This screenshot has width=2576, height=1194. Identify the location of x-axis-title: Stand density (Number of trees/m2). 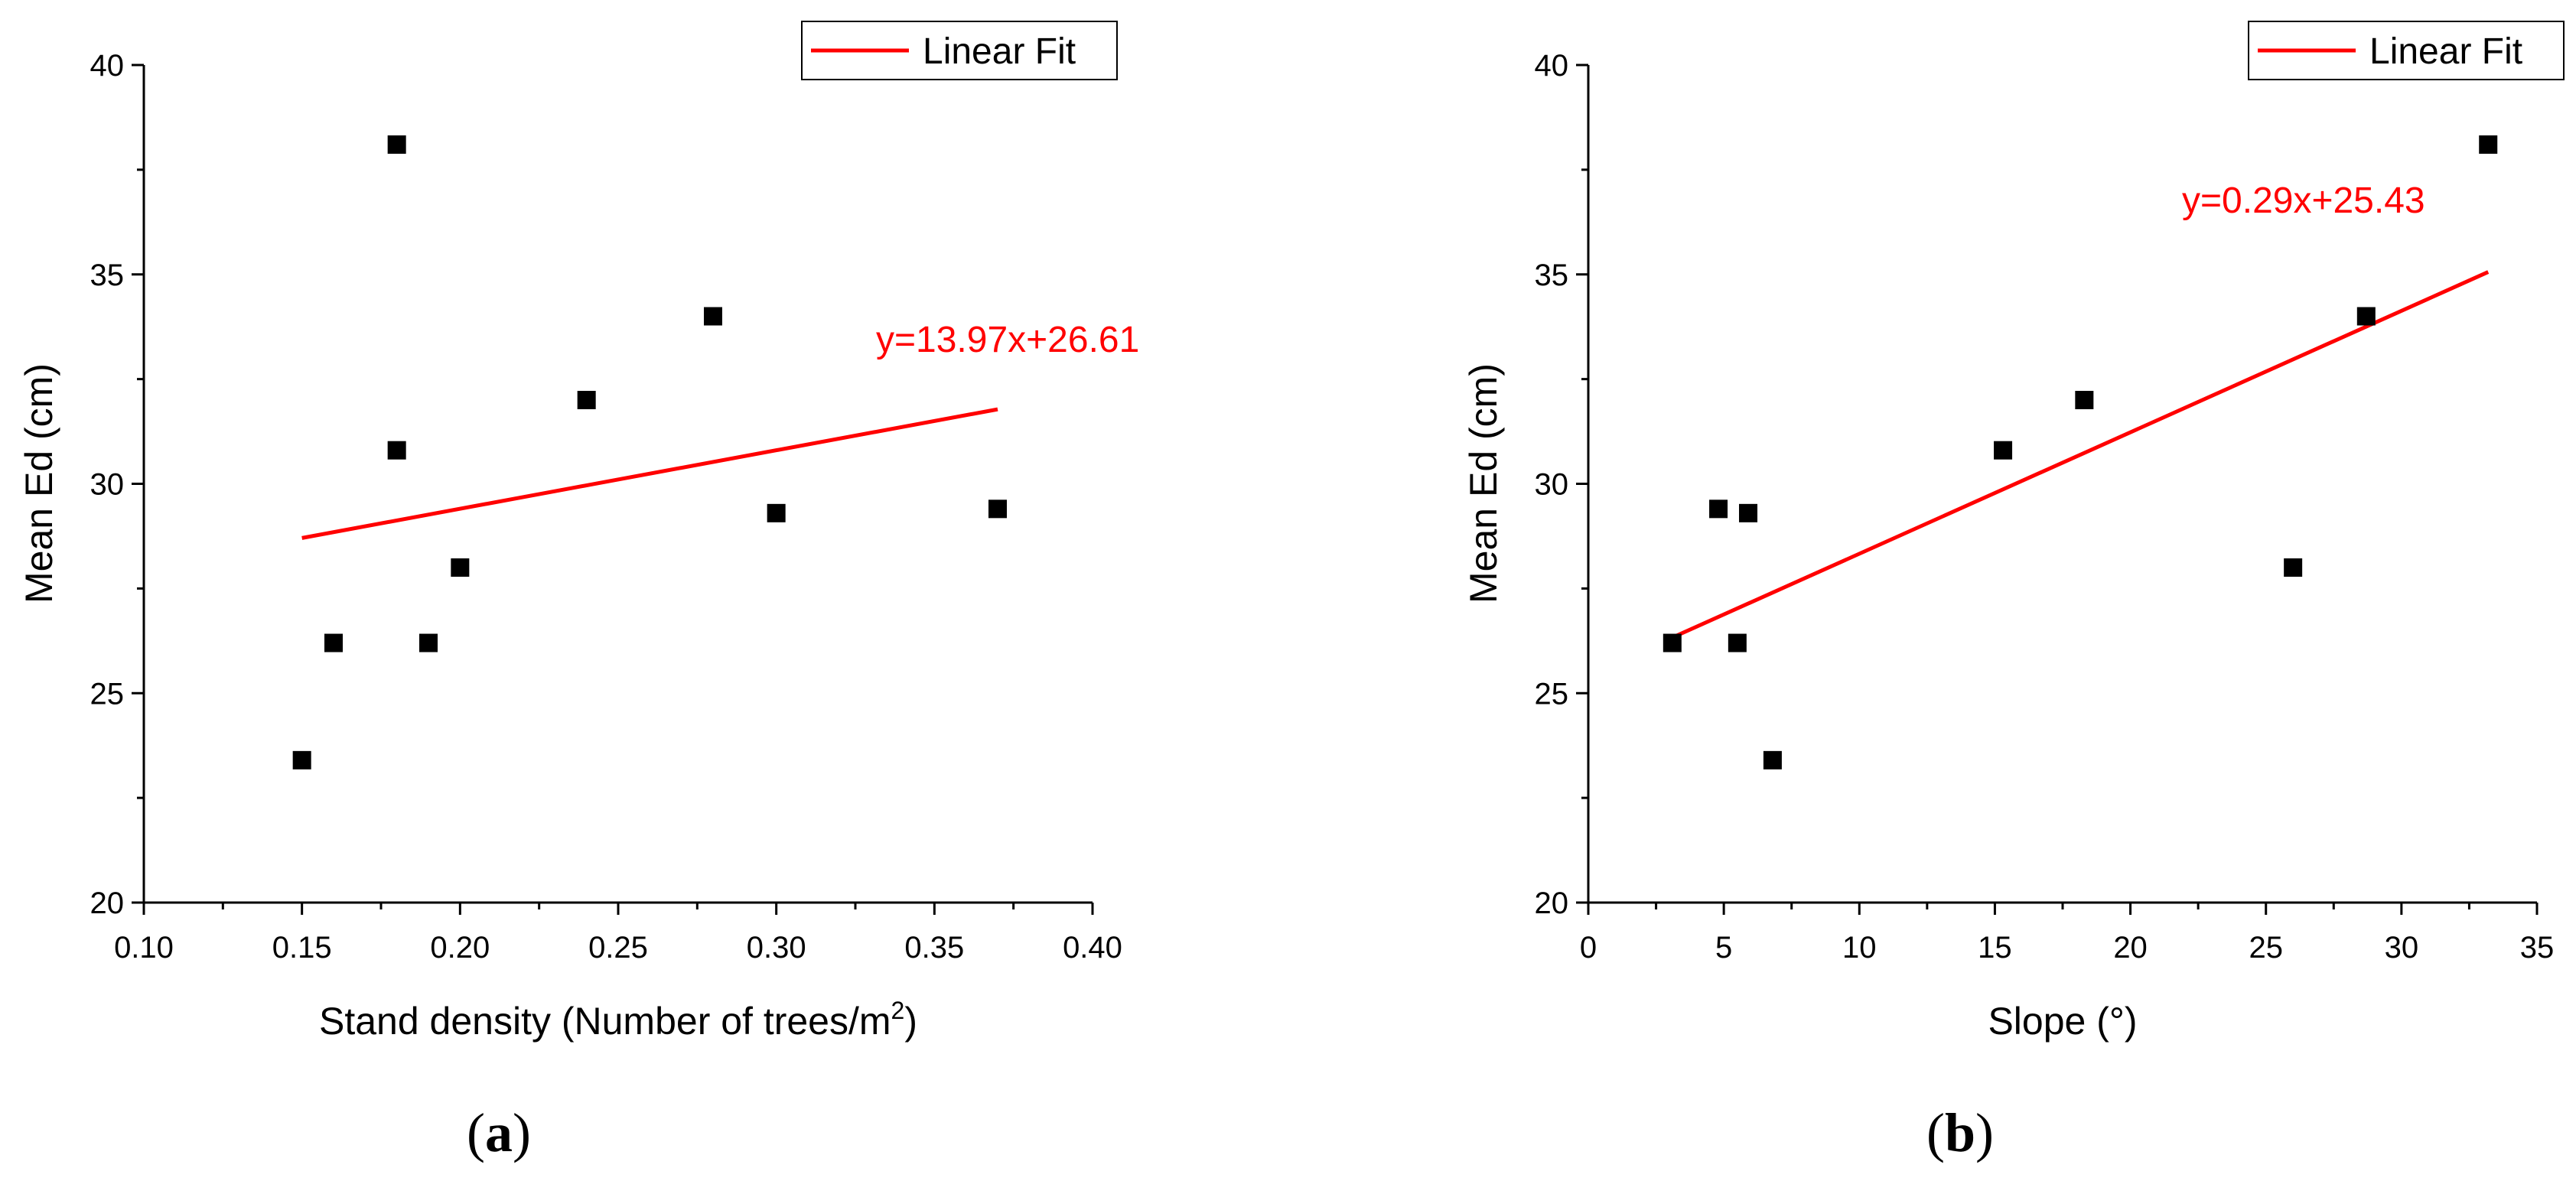
(618, 1020).